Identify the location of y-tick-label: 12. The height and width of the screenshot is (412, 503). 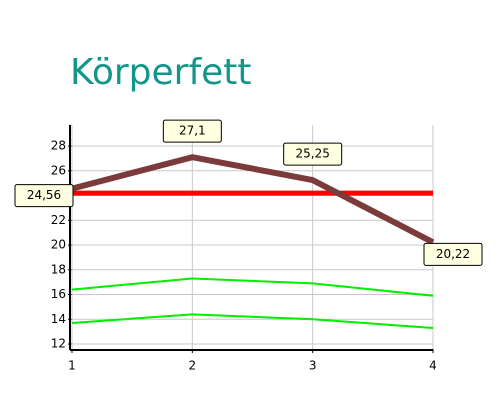
(58, 344).